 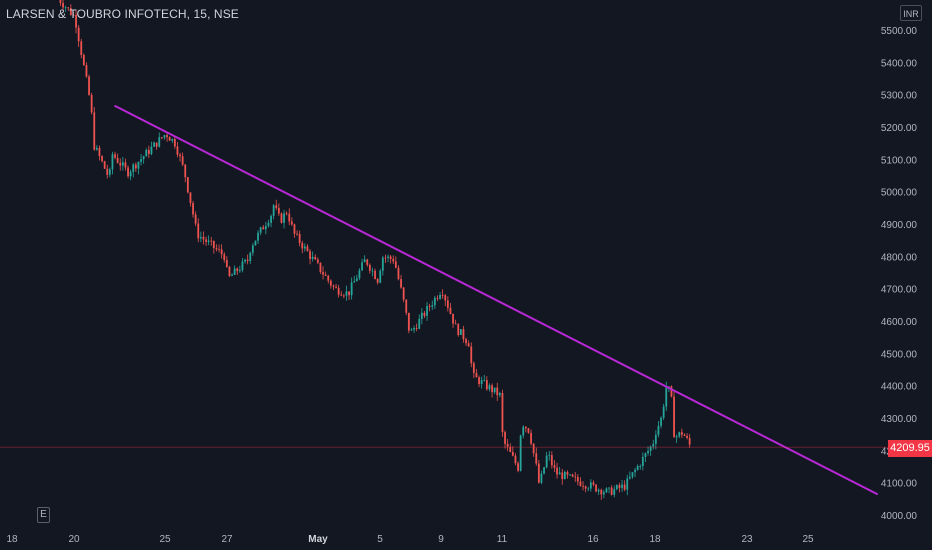 I want to click on y-tick-label: 4000.00, so click(x=899, y=516).